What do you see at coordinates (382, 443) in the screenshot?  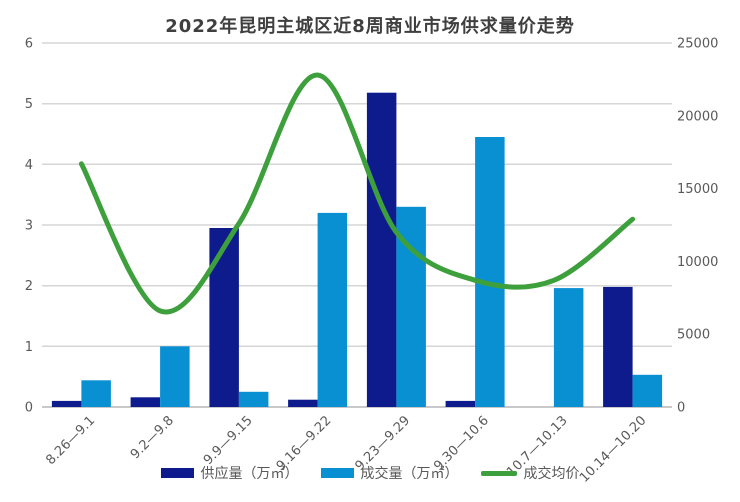 I see `x-axis-label: 9.23—9.29` at bounding box center [382, 443].